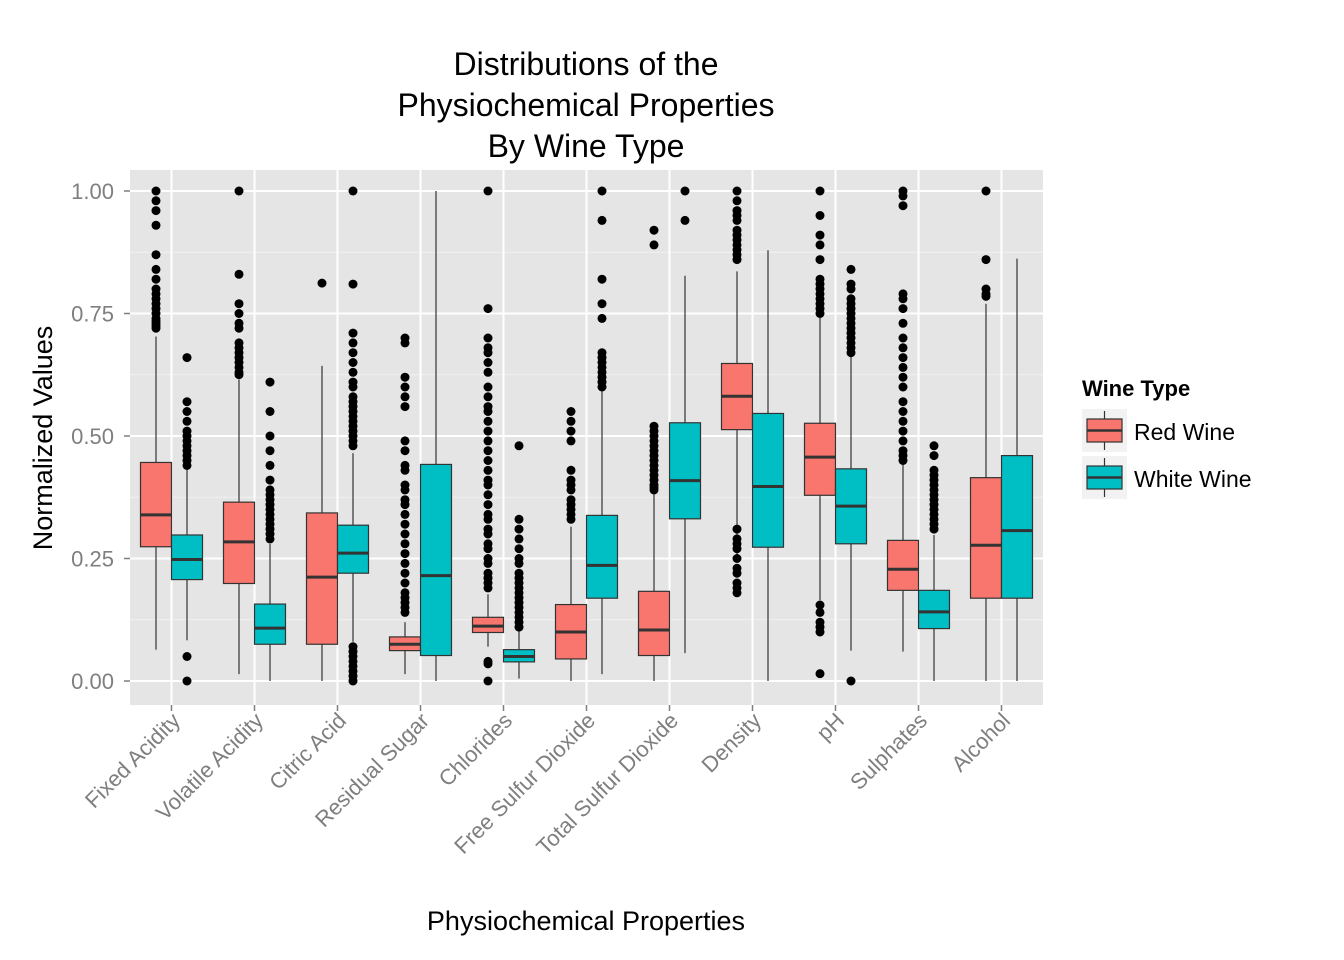 The image size is (1344, 960). Describe the element at coordinates (187, 519) in the screenshot. I see `boxplot-white-wine-fixed-acidity` at that location.